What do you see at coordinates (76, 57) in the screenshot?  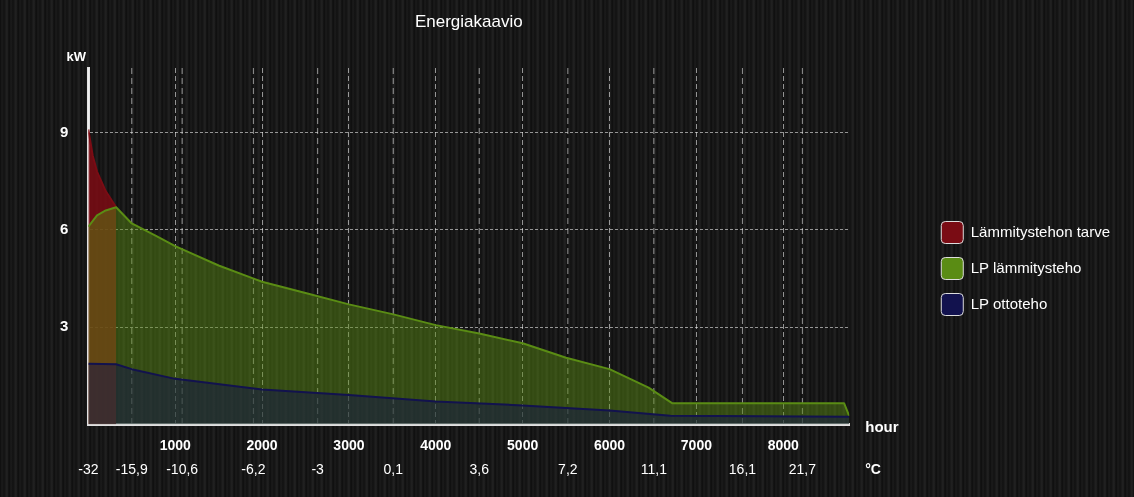 I see `y-axis-title: kW` at bounding box center [76, 57].